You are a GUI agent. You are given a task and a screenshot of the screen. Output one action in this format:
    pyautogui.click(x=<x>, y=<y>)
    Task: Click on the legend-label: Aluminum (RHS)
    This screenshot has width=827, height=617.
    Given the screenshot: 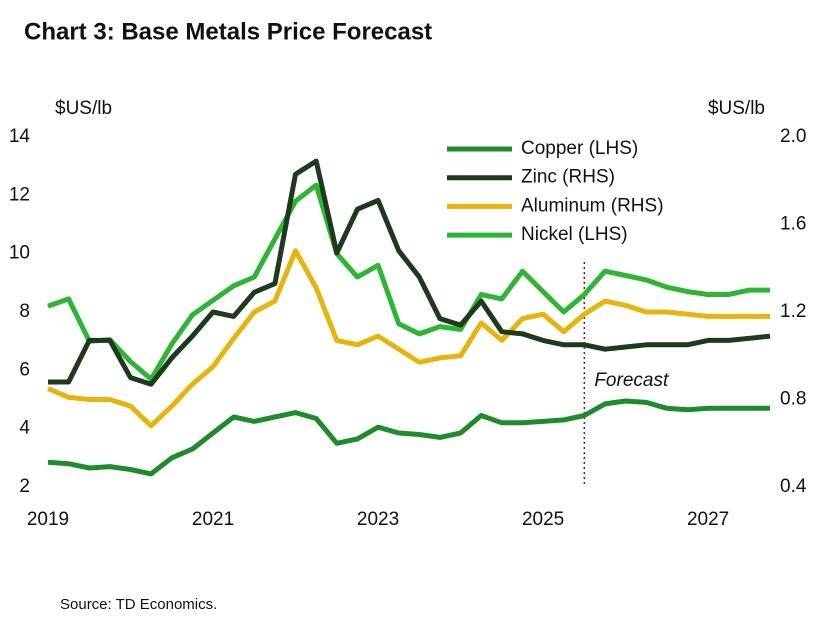 What is the action you would take?
    pyautogui.click(x=592, y=205)
    